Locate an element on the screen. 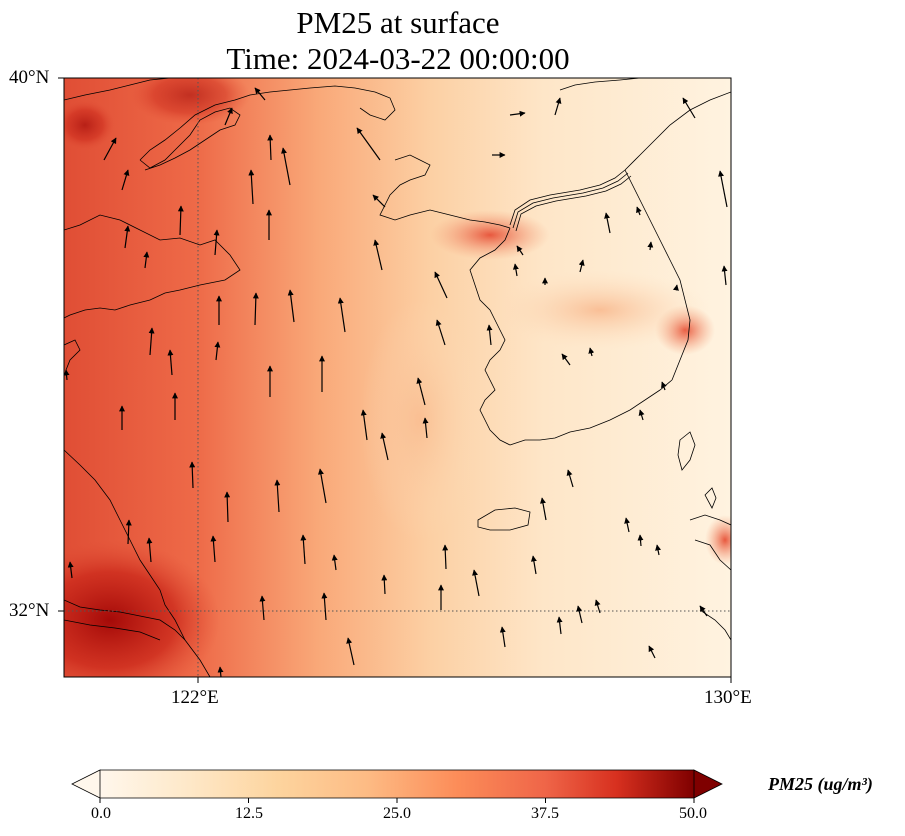  lat-label-40n: 40°N is located at coordinates (29, 77).